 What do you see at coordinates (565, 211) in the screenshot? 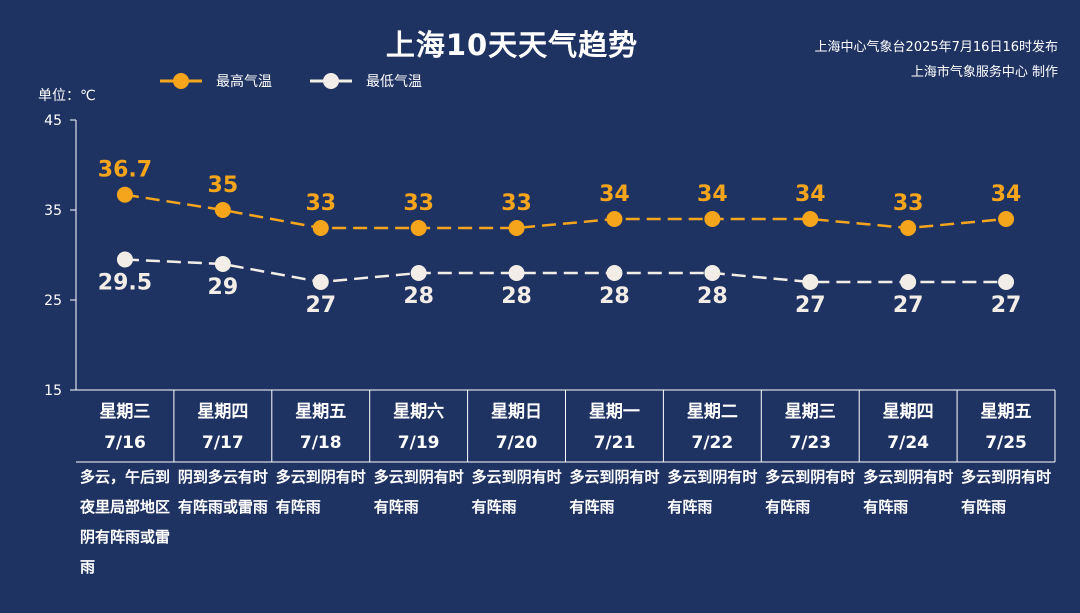
I see `high-temp-line` at bounding box center [565, 211].